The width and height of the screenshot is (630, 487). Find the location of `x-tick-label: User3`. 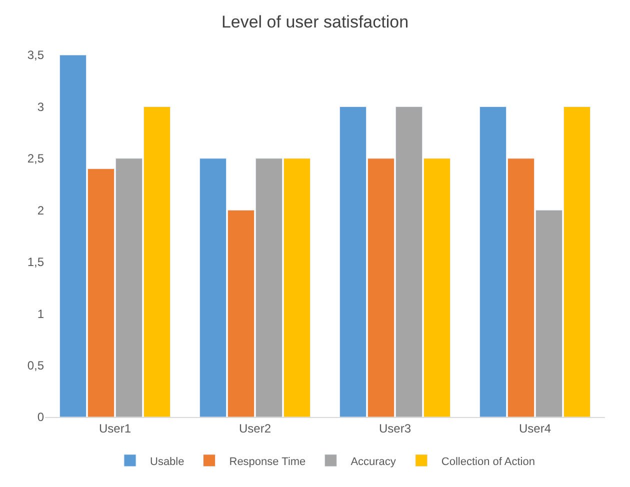

x-tick-label: User3 is located at coordinates (395, 428).